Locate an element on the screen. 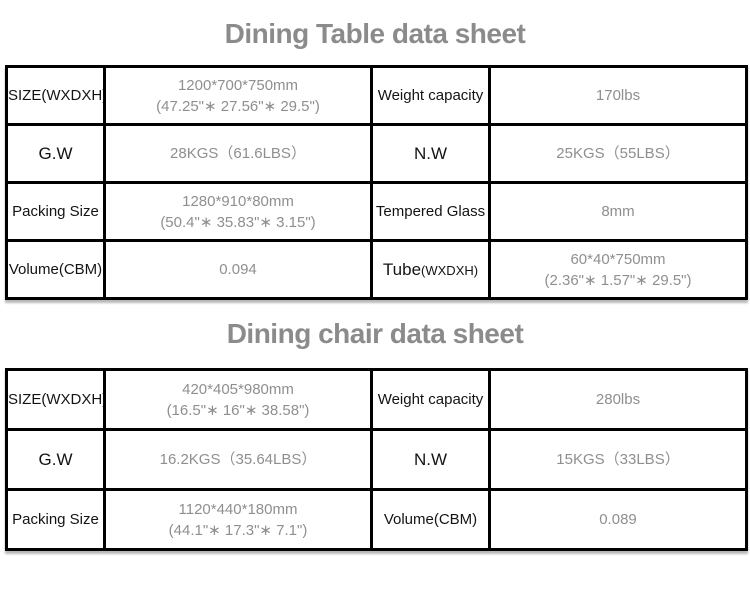 This screenshot has height=600, width=750. spec-label-cell: Tempered Glass is located at coordinates (430, 211).